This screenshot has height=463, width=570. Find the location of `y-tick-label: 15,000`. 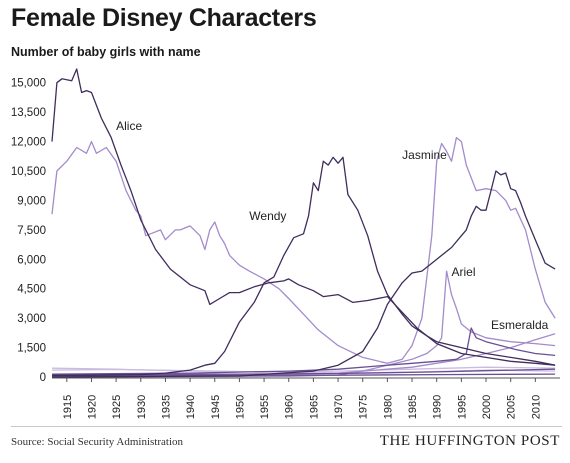

y-tick-label: 15,000 is located at coordinates (28, 84).